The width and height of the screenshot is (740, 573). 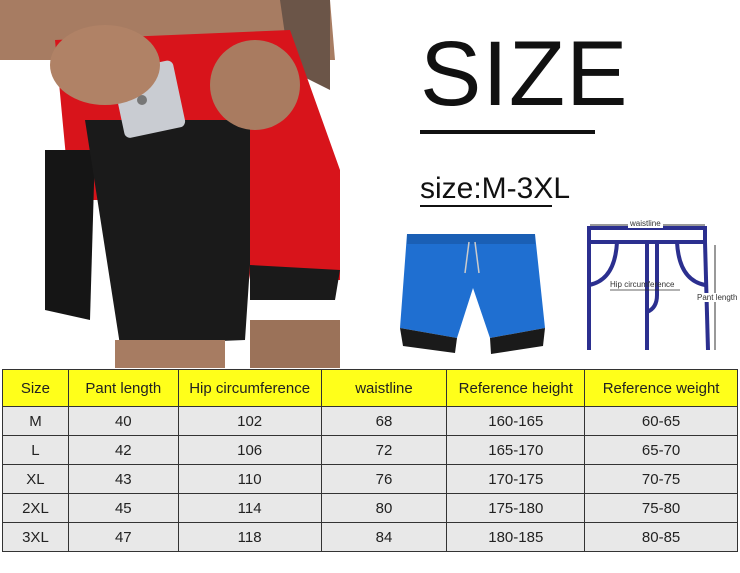 I want to click on table-cell: 3XL, so click(x=35, y=537).